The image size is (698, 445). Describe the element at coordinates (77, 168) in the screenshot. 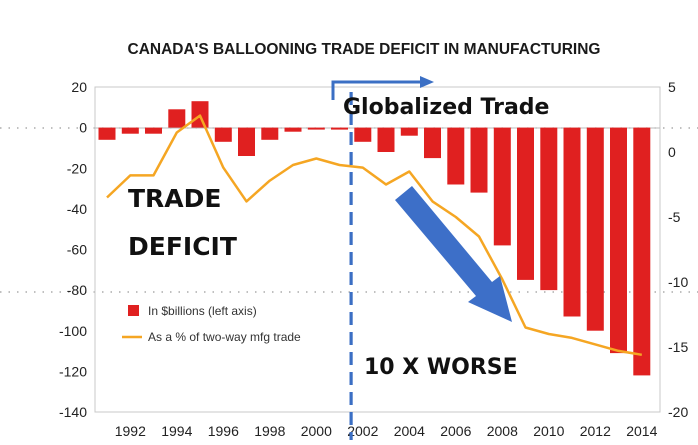

I see `left-tick-label: -20` at that location.